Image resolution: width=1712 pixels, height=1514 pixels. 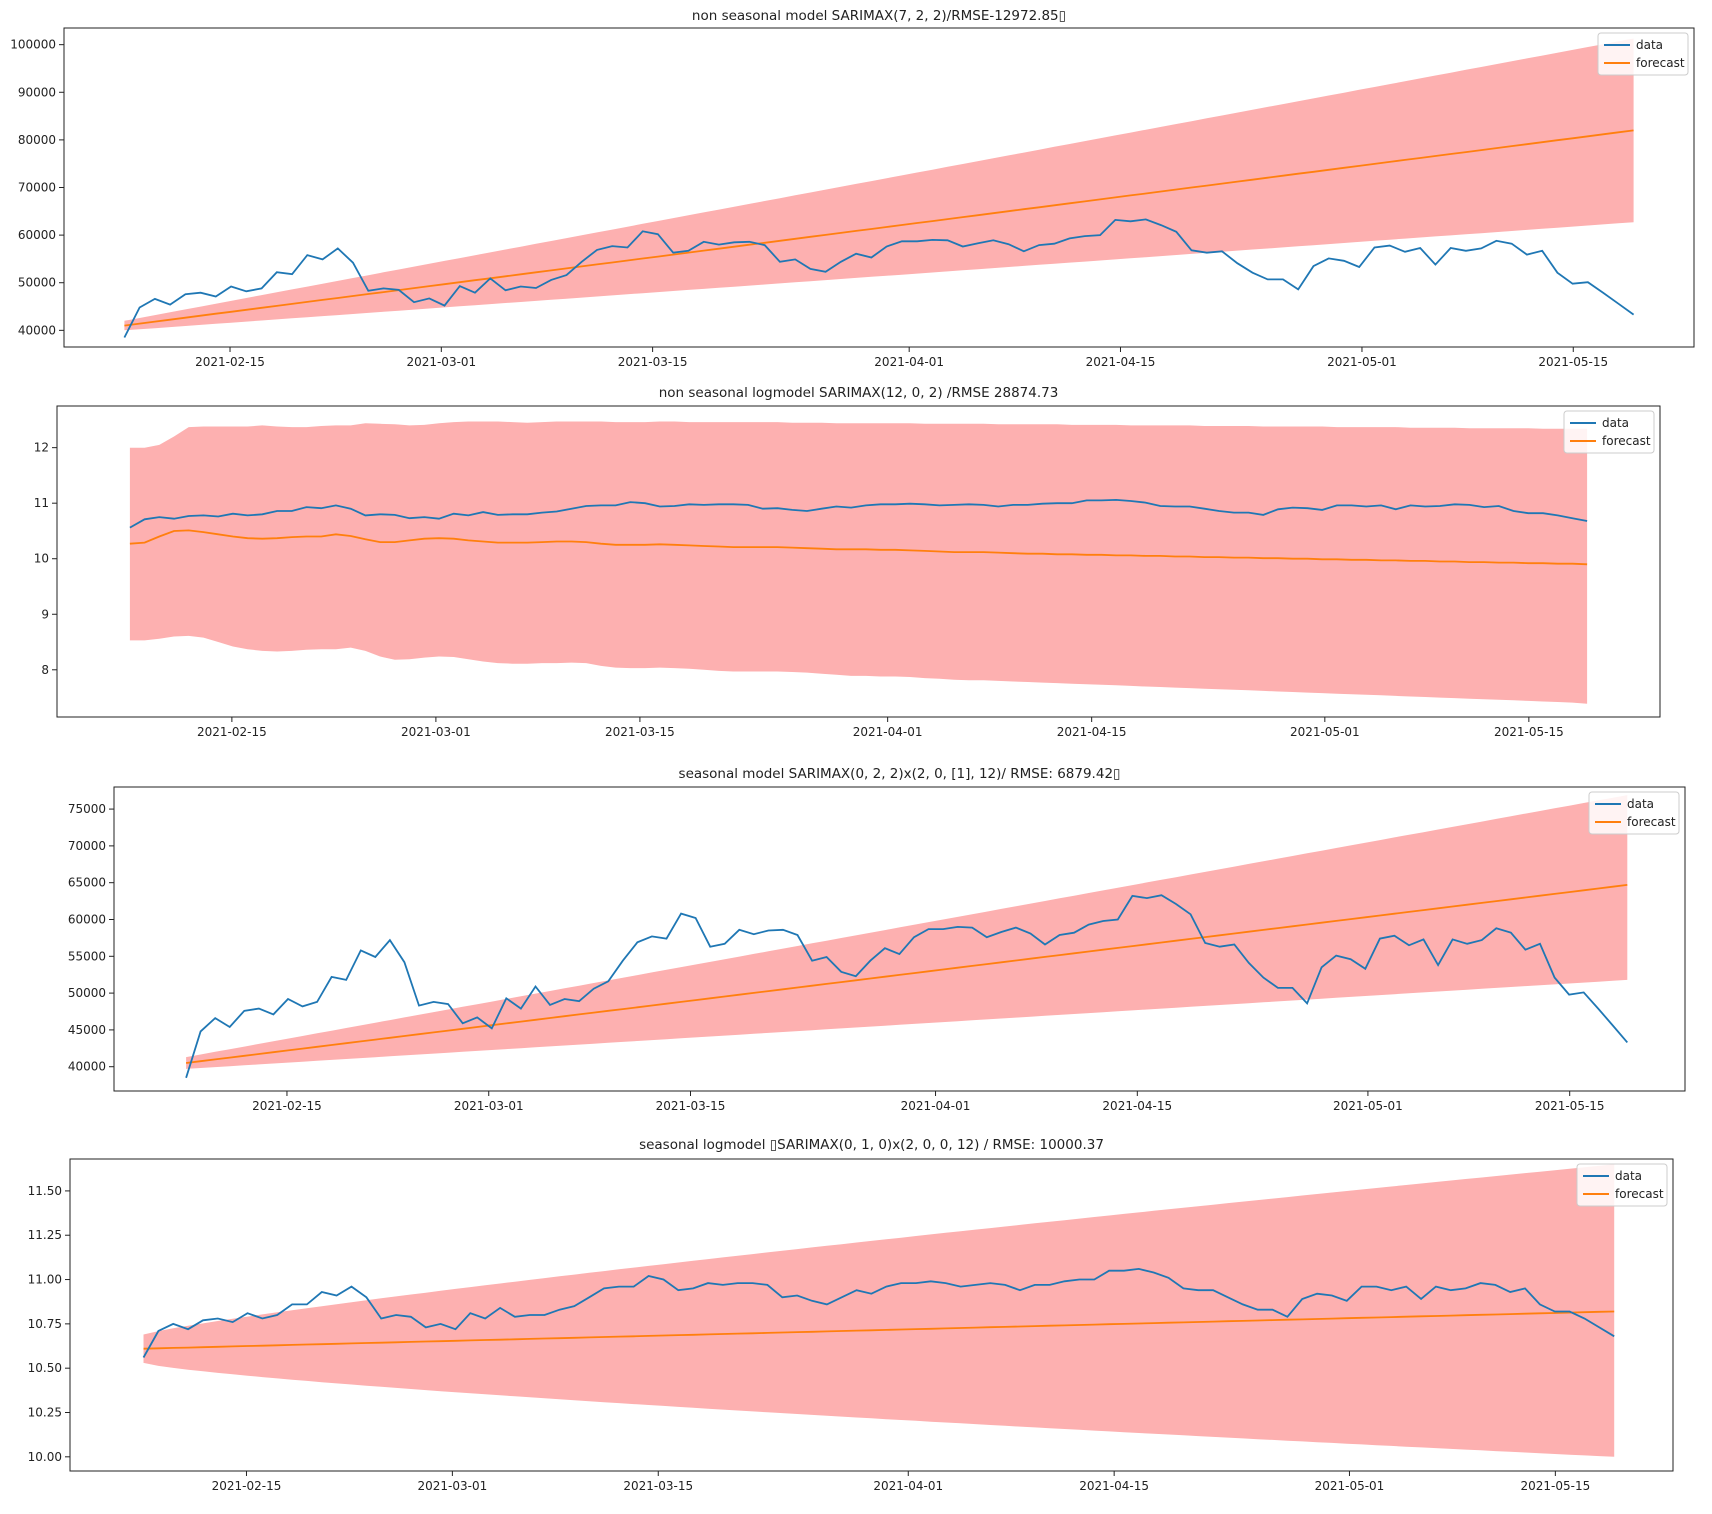 I want to click on y-tick-label: 55000, so click(x=87, y=956).